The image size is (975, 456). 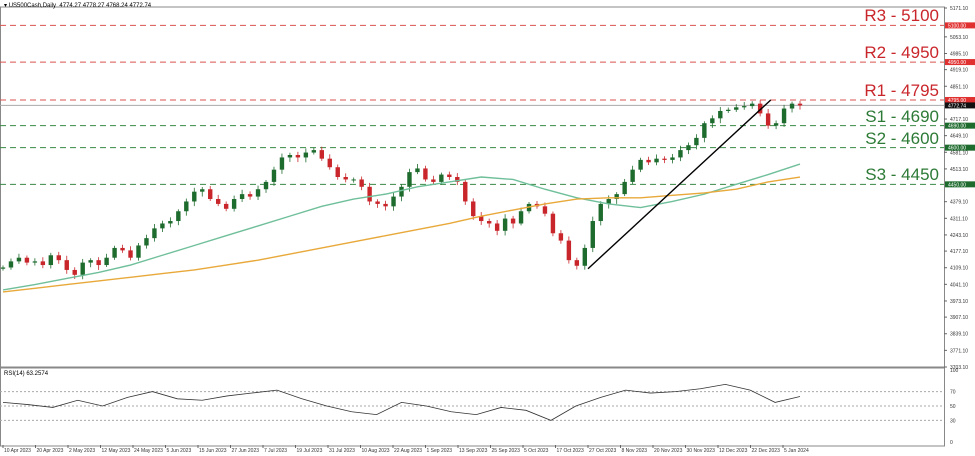 I want to click on x-tick-label: 5 Jan 2024, so click(x=796, y=451).